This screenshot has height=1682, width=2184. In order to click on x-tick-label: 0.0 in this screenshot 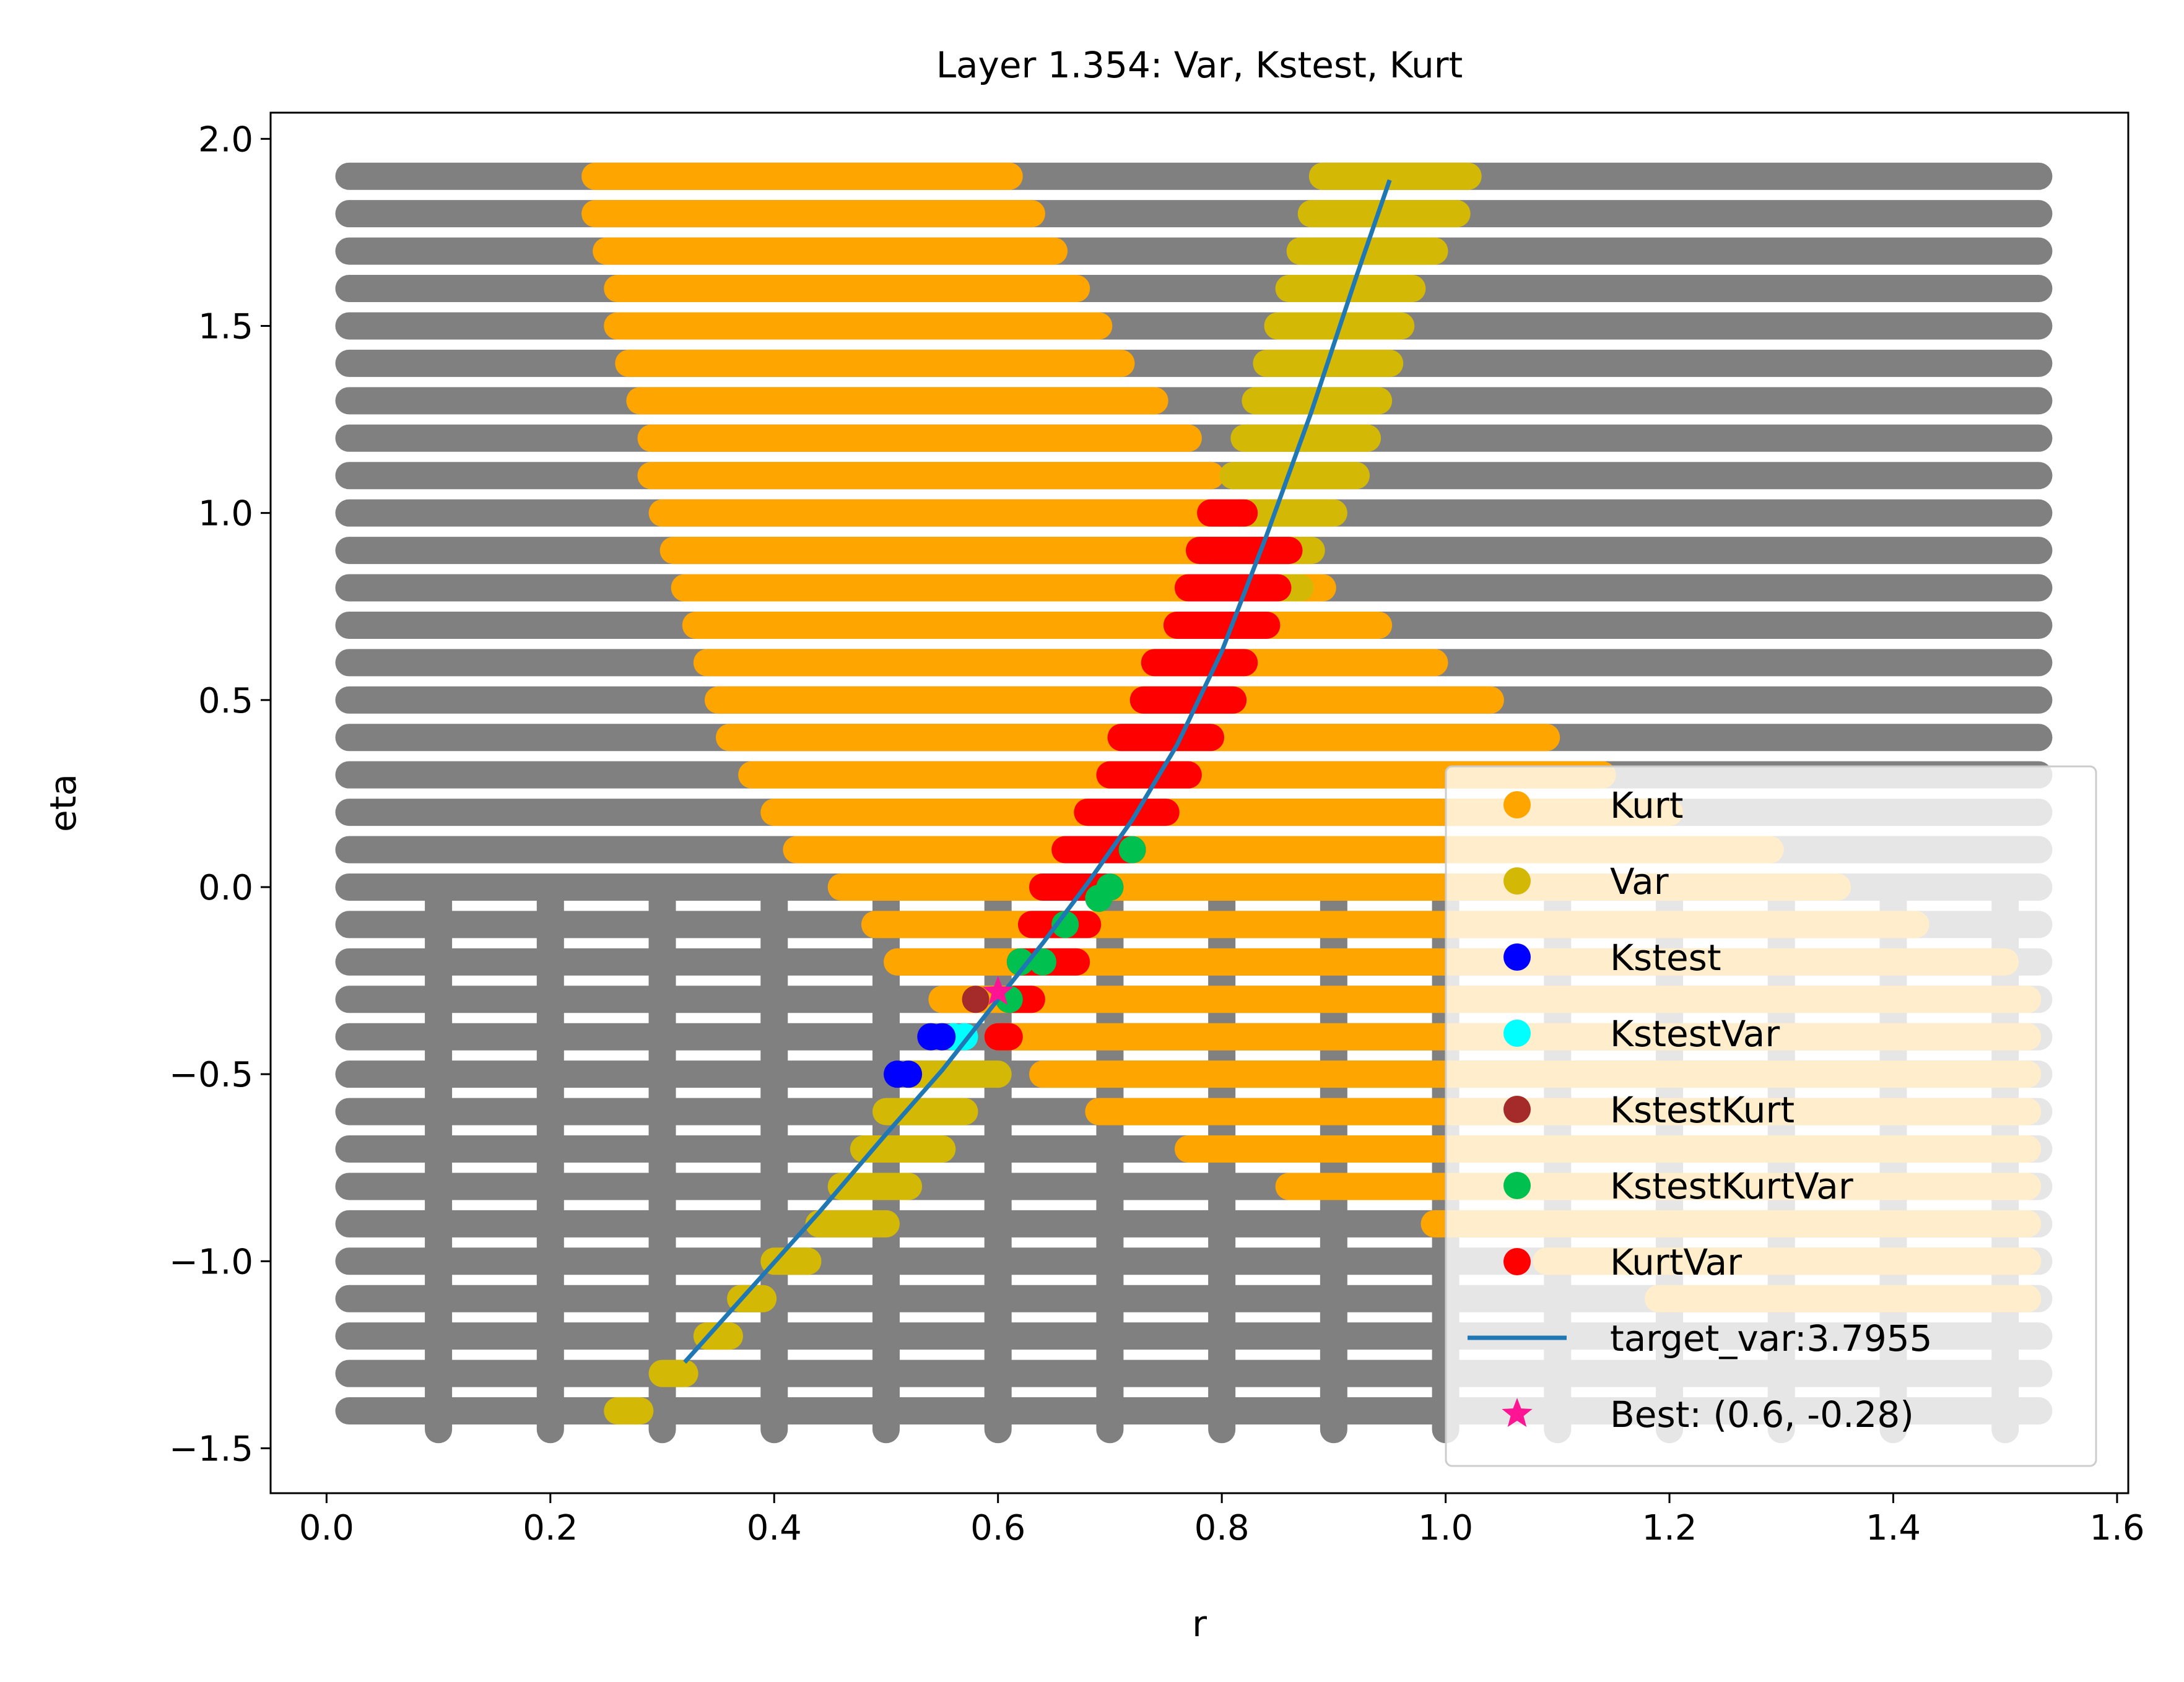, I will do `click(326, 1528)`.